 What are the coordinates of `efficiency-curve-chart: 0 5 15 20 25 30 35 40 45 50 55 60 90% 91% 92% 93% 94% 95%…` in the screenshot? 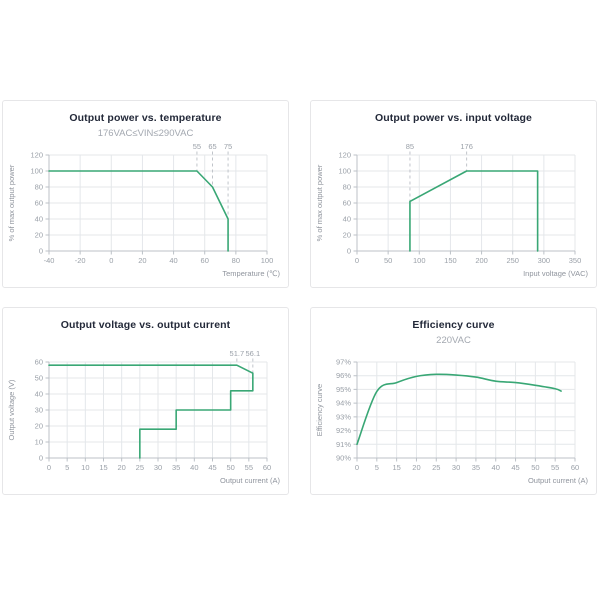 It's located at (452, 422).